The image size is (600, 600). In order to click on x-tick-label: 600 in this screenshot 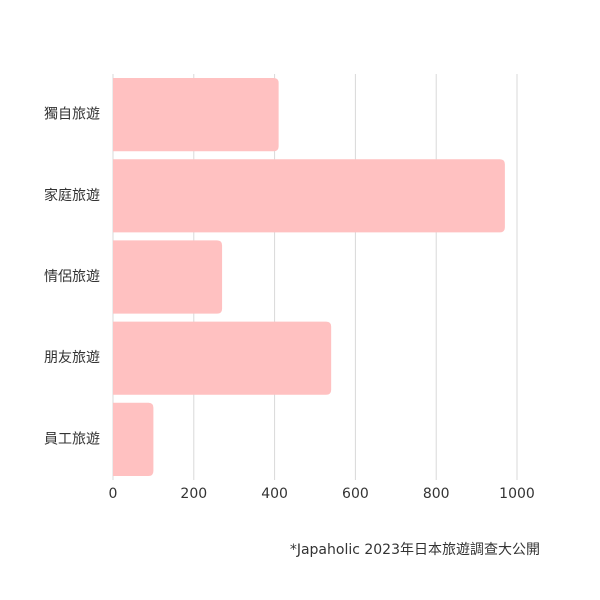, I will do `click(355, 494)`.